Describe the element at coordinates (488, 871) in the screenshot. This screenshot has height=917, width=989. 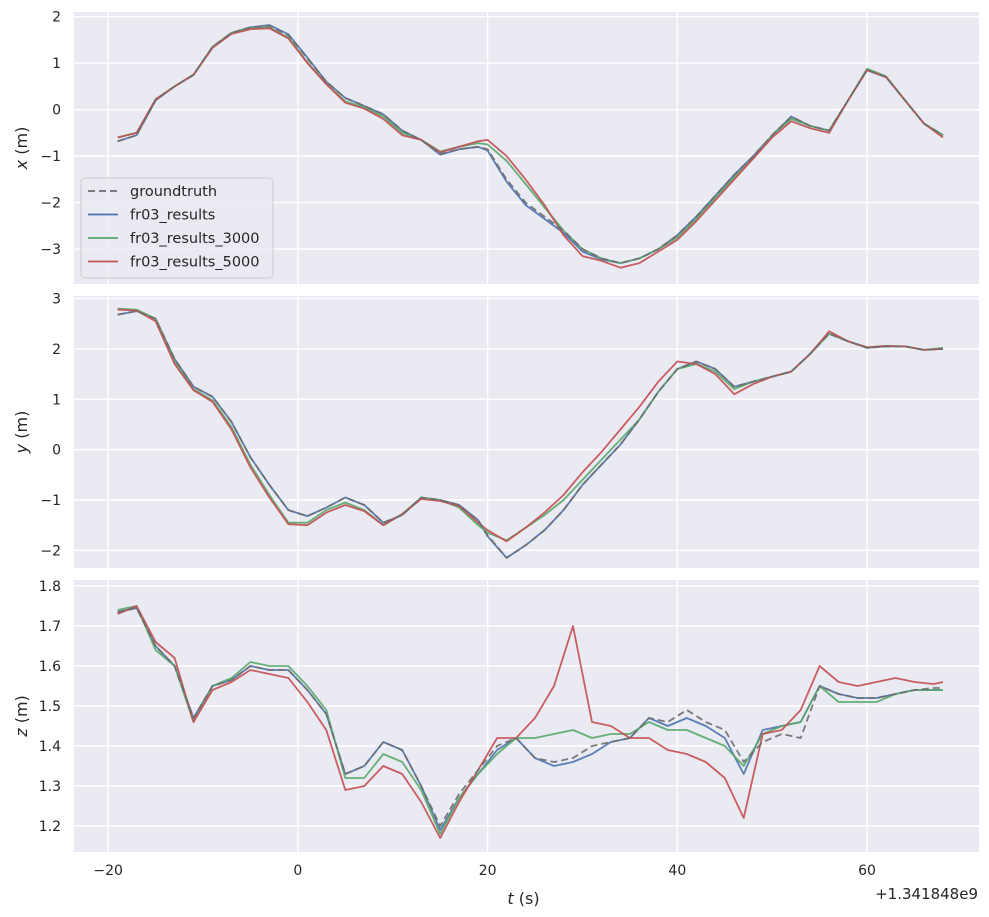
I see `x-tick-label: 20` at that location.